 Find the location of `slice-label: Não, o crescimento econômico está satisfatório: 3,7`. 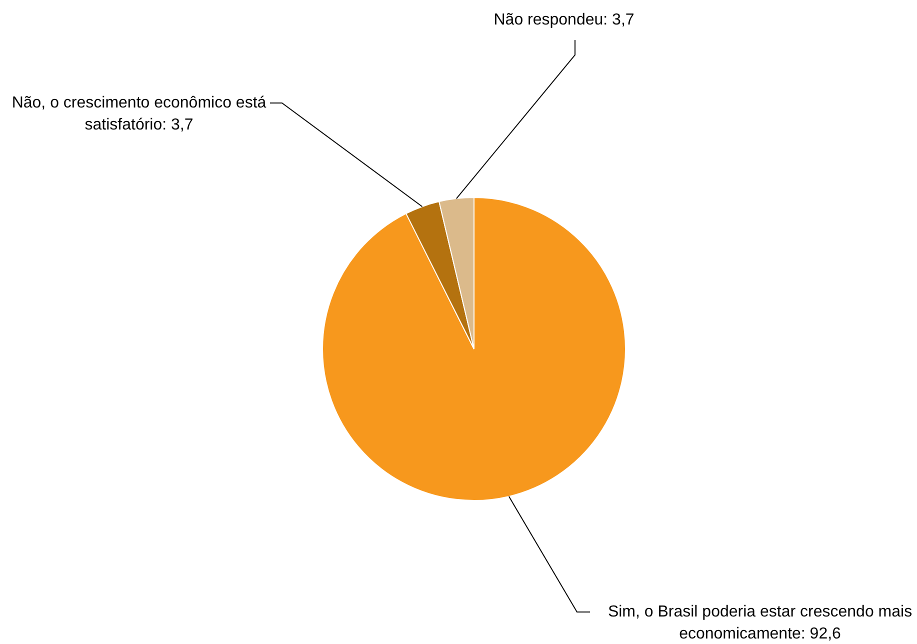

slice-label: Não, o crescimento econômico está satisfatório: 3,7 is located at coordinates (139, 114).